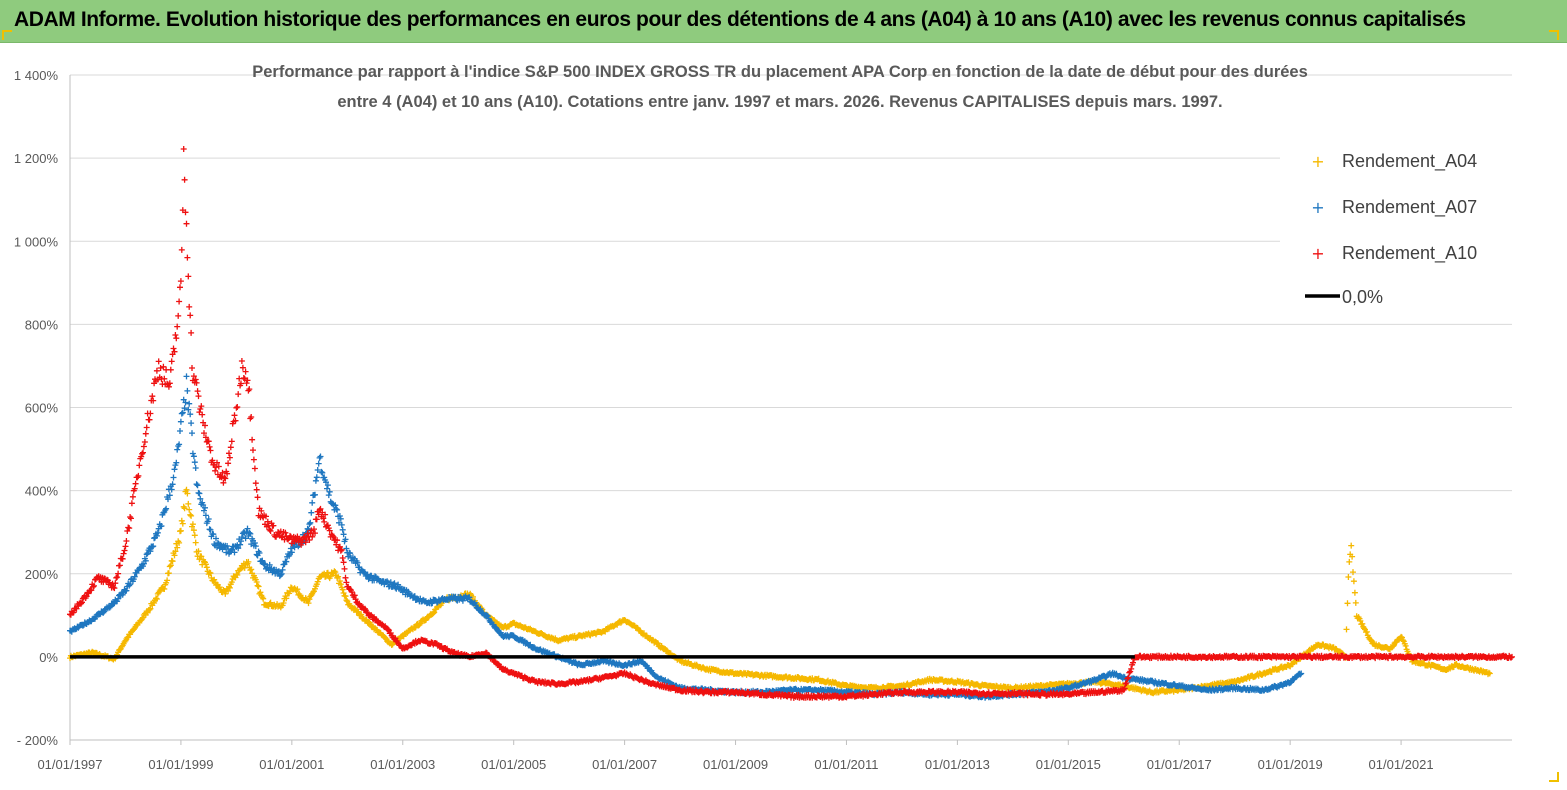 The height and width of the screenshot is (790, 1567). I want to click on x-tick-label: 01/01/2001, so click(291, 764).